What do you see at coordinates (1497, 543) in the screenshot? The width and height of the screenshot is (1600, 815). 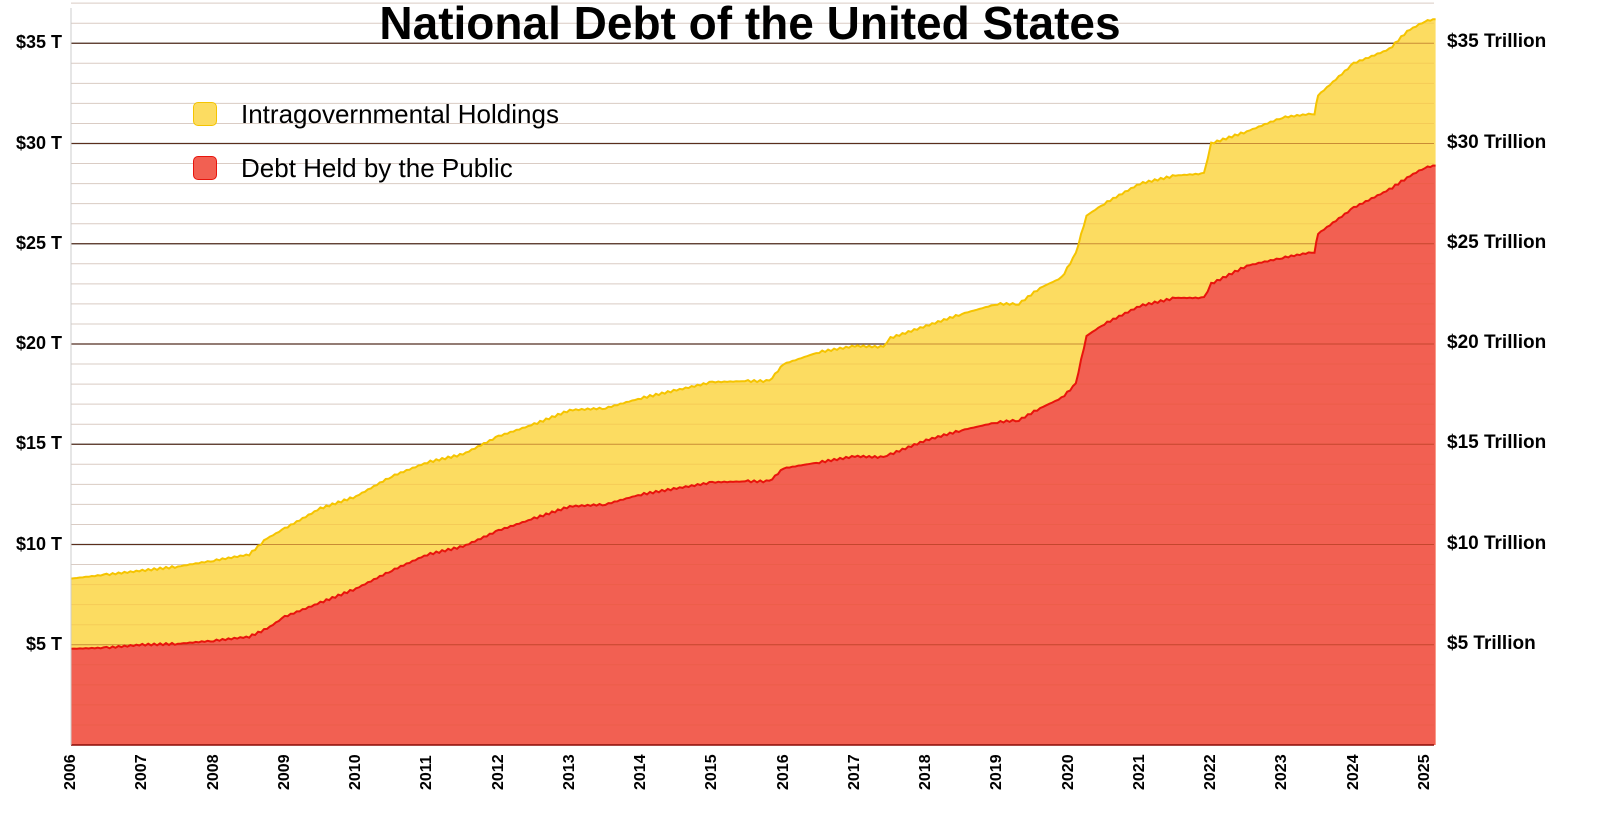 I see `y-tick-label-right: $10 Trillion` at bounding box center [1497, 543].